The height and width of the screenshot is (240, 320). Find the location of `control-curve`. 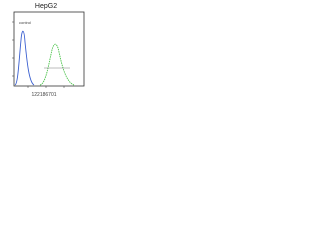

control-curve is located at coordinates (24, 58).